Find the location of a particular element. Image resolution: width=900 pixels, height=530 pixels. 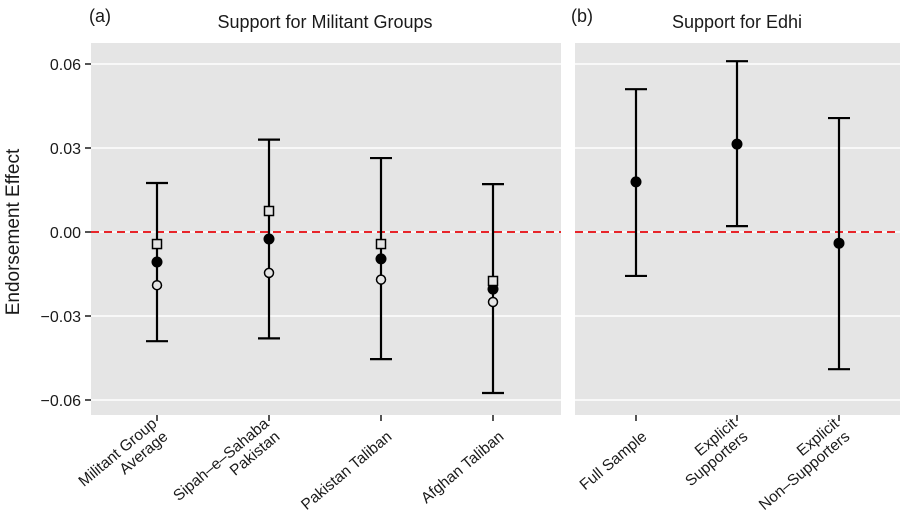

panel-b-title: Support for Edhi is located at coordinates (737, 22).